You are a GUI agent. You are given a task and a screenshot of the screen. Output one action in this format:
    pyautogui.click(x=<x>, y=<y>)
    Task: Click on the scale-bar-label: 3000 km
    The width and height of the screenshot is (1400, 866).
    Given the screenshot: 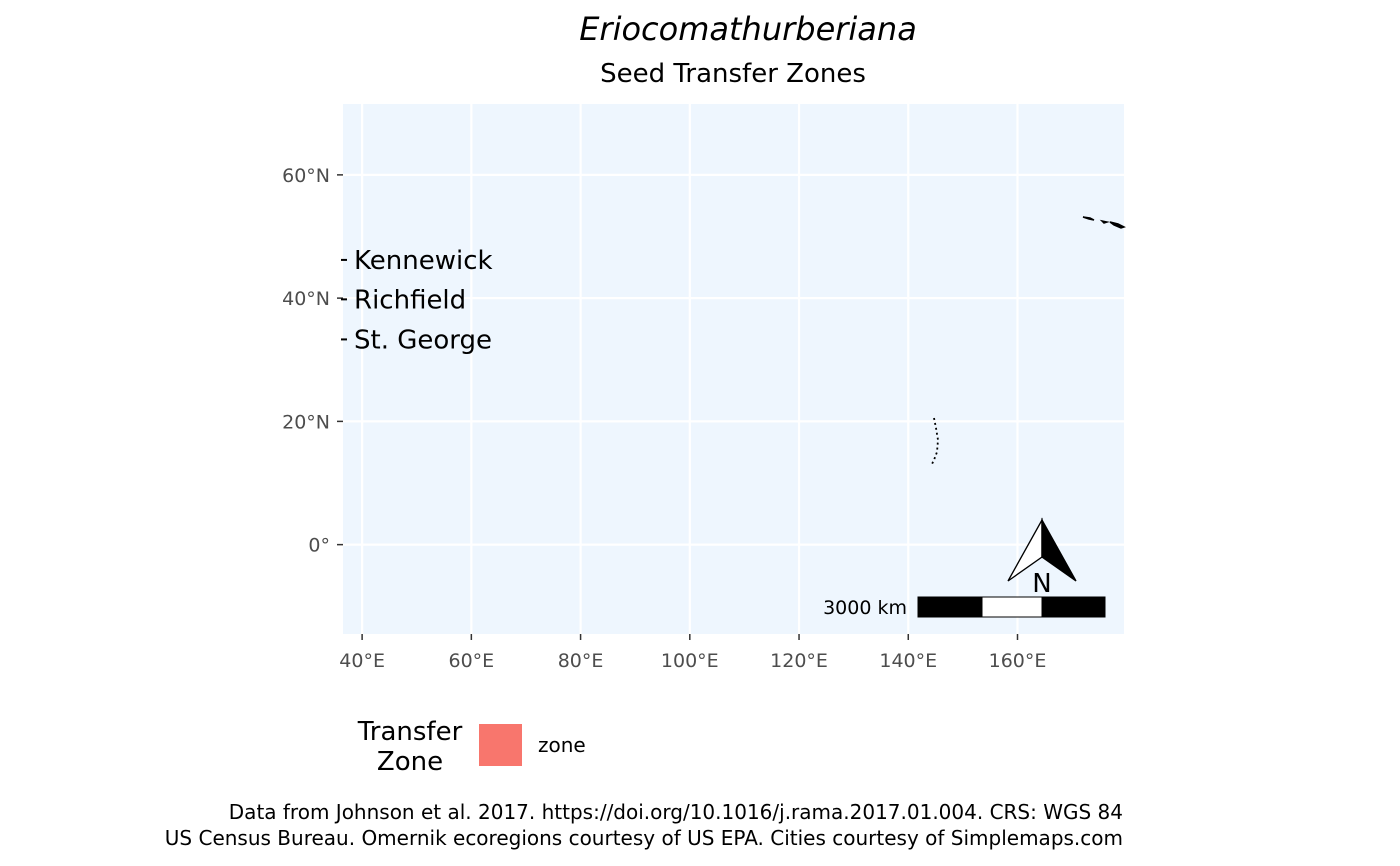 What is the action you would take?
    pyautogui.click(x=865, y=608)
    